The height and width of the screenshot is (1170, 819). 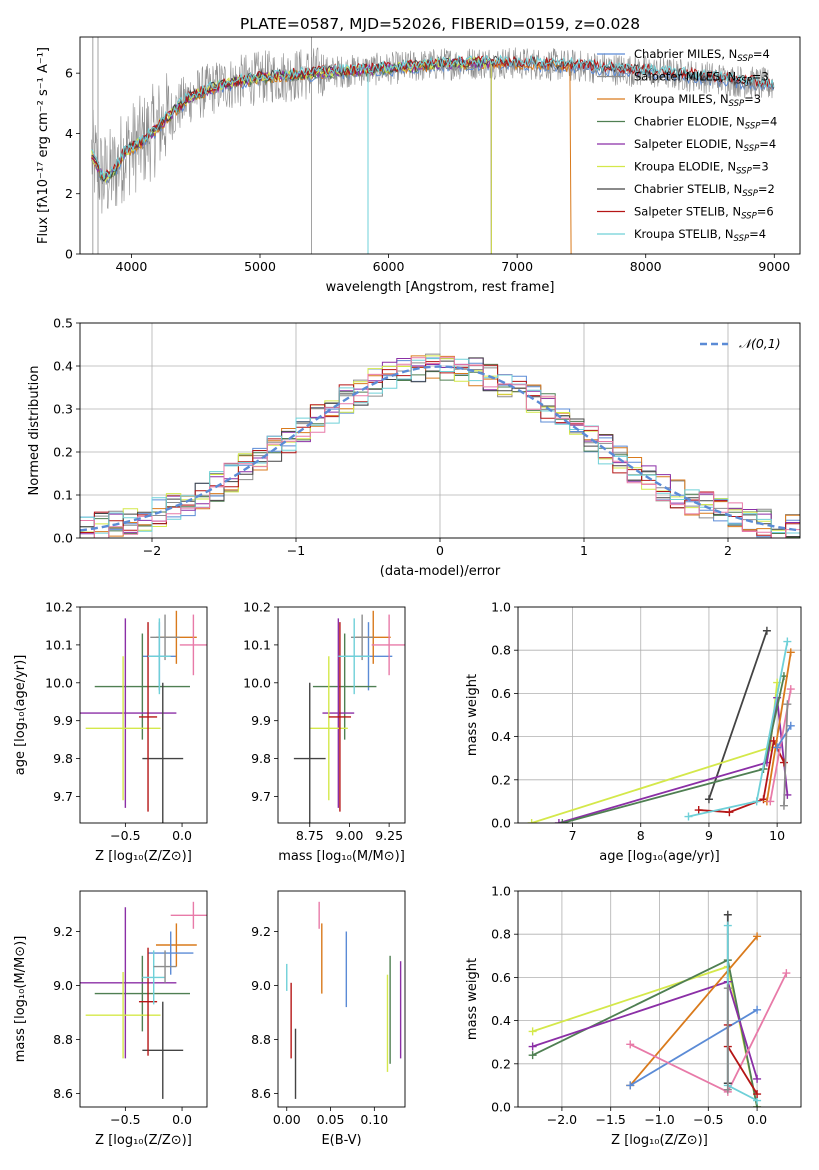 What do you see at coordinates (374, 1119) in the screenshot?
I see `x-tick-label: 0.10` at bounding box center [374, 1119].